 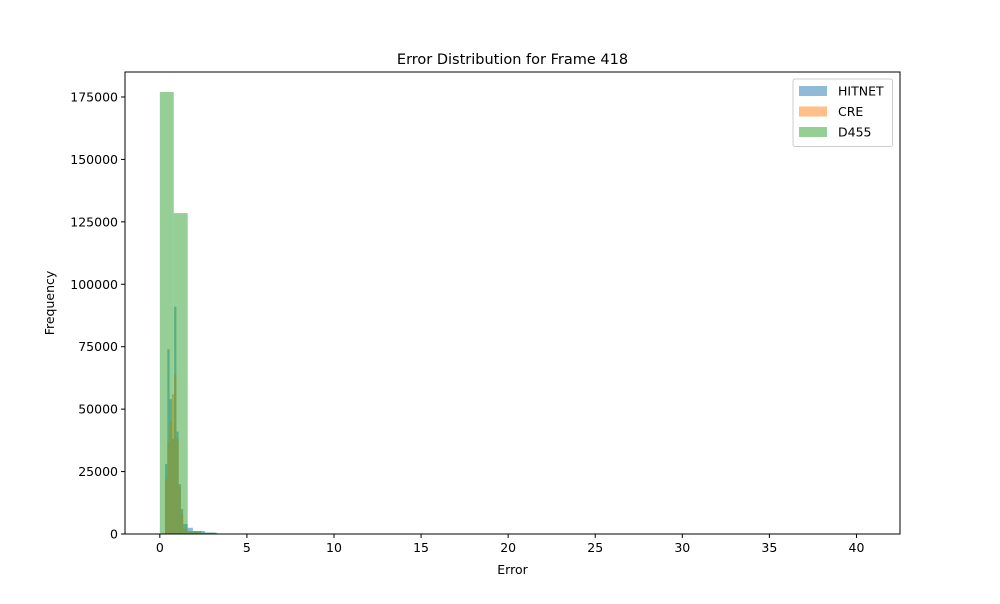 What do you see at coordinates (861, 91) in the screenshot?
I see `legend-label-hitnet: HITNET` at bounding box center [861, 91].